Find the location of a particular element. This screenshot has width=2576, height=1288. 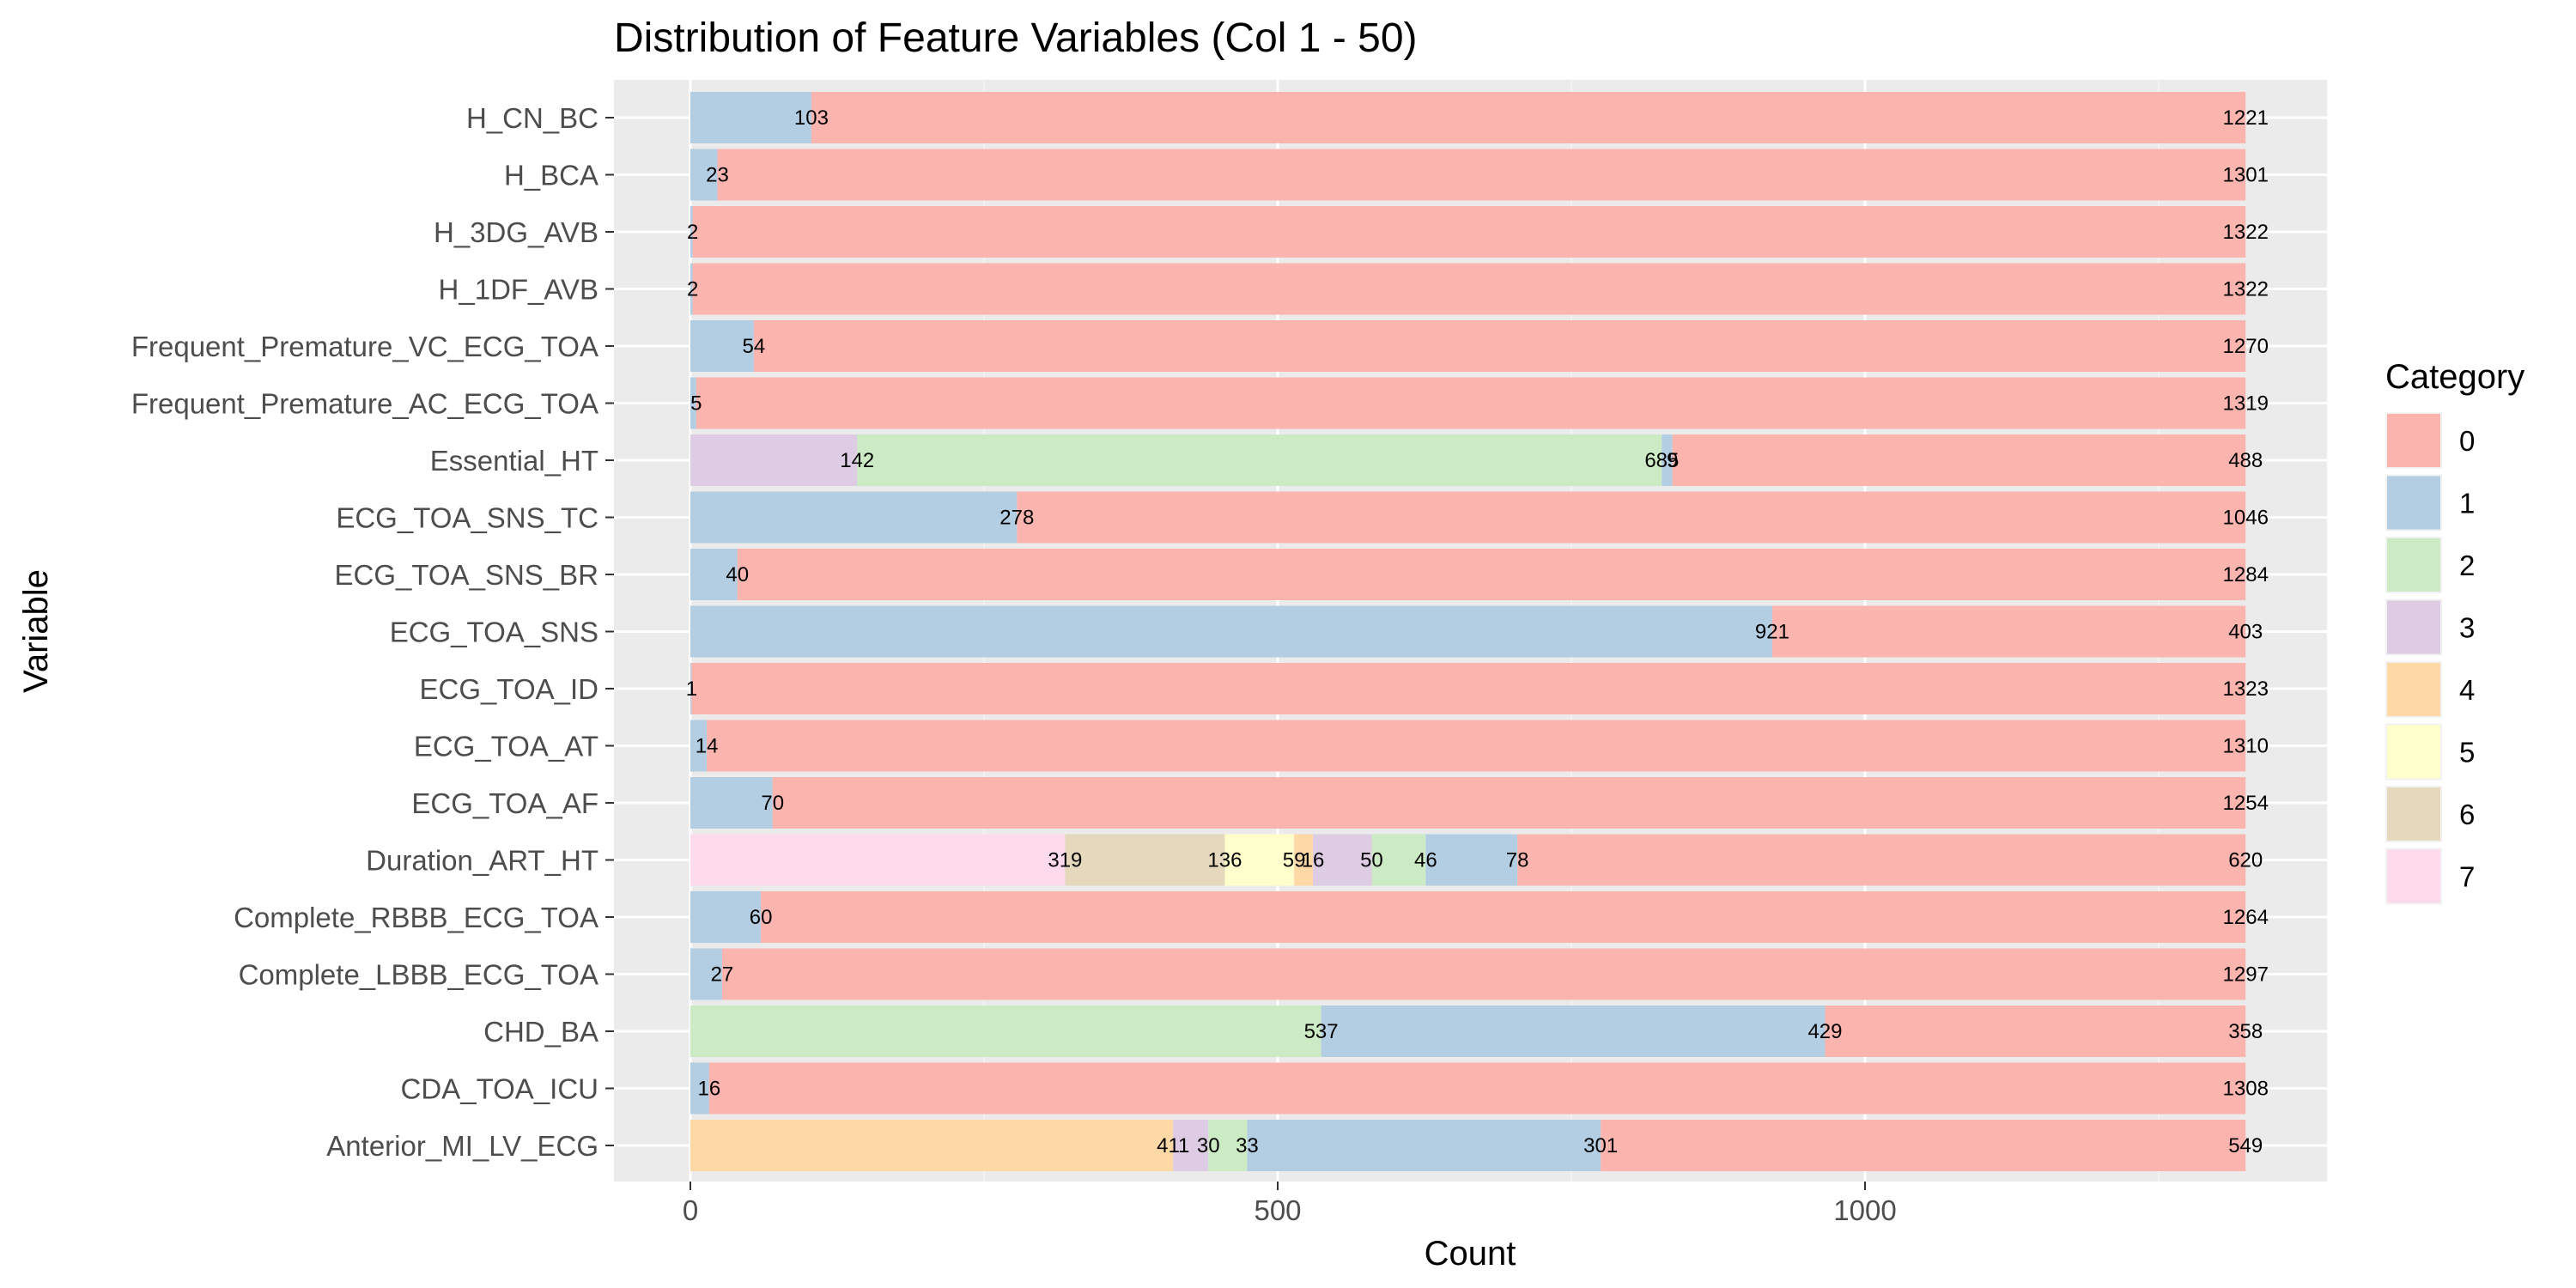

data-label-chd-ba-cat-0: 358 is located at coordinates (2245, 1031).